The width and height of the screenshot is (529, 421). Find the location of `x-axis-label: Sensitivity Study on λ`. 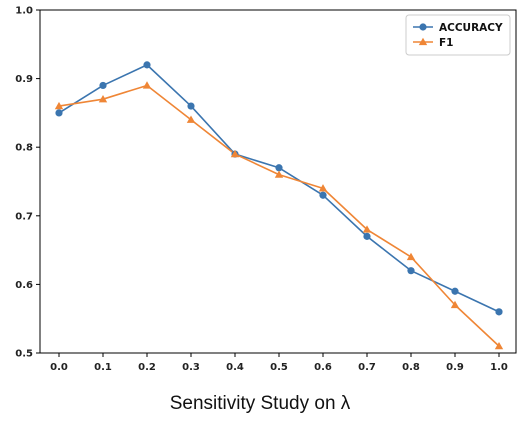

x-axis-label: Sensitivity Study on λ is located at coordinates (260, 403).